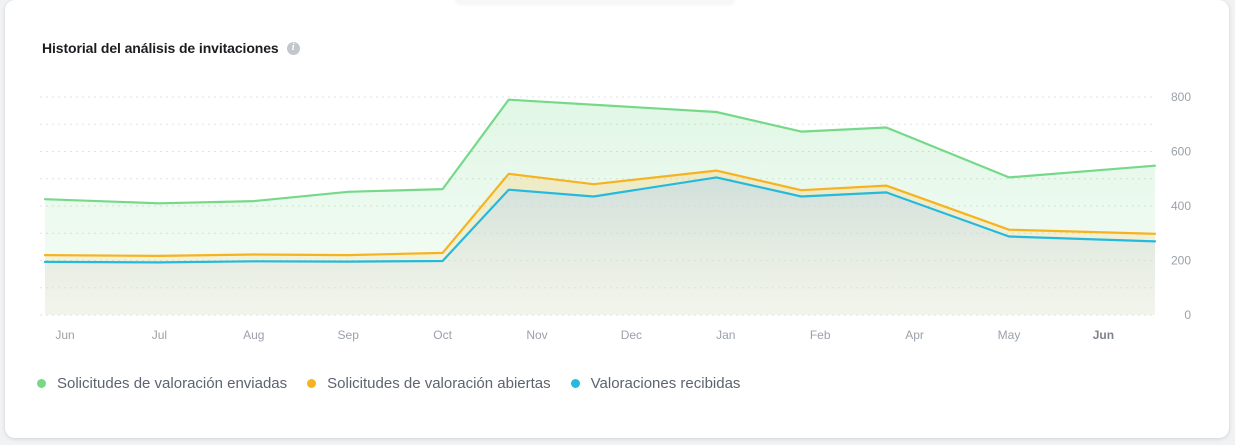  Describe the element at coordinates (1181, 261) in the screenshot. I see `y-tick-label: 200` at that location.